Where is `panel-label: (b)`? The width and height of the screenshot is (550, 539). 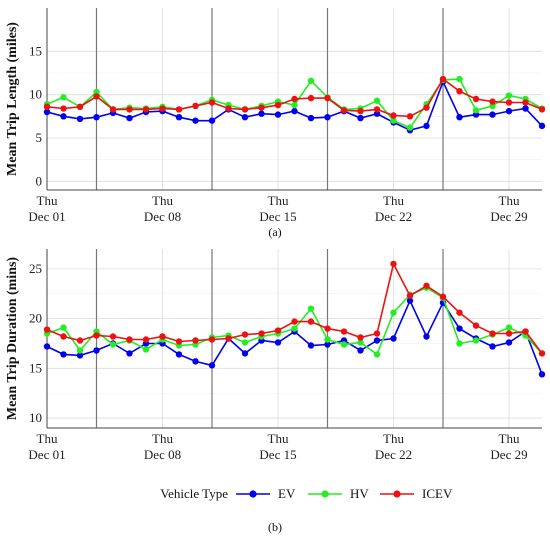
panel-label: (b) is located at coordinates (275, 527).